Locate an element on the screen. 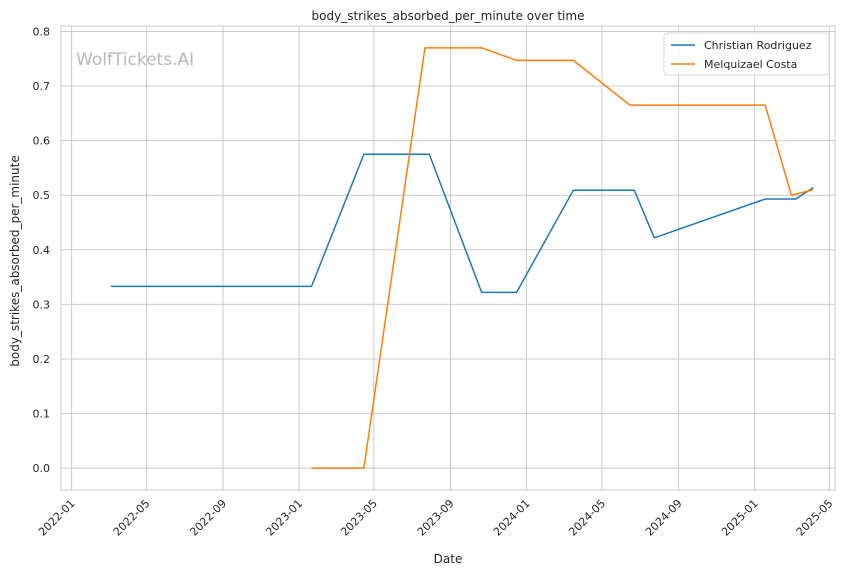  y-tick-labels: 0.0 0.1 0.2 0.3 0.4 0.5 0.6 0.7 0.8 is located at coordinates (42, 250).